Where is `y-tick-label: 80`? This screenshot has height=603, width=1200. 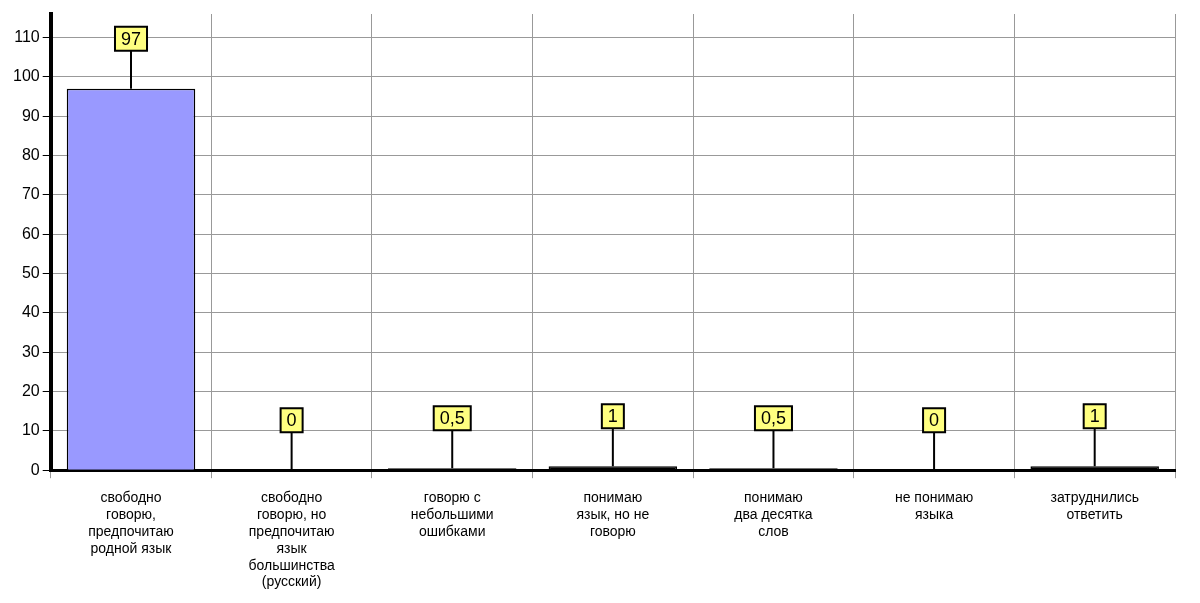
y-tick-label: 80 is located at coordinates (30, 154).